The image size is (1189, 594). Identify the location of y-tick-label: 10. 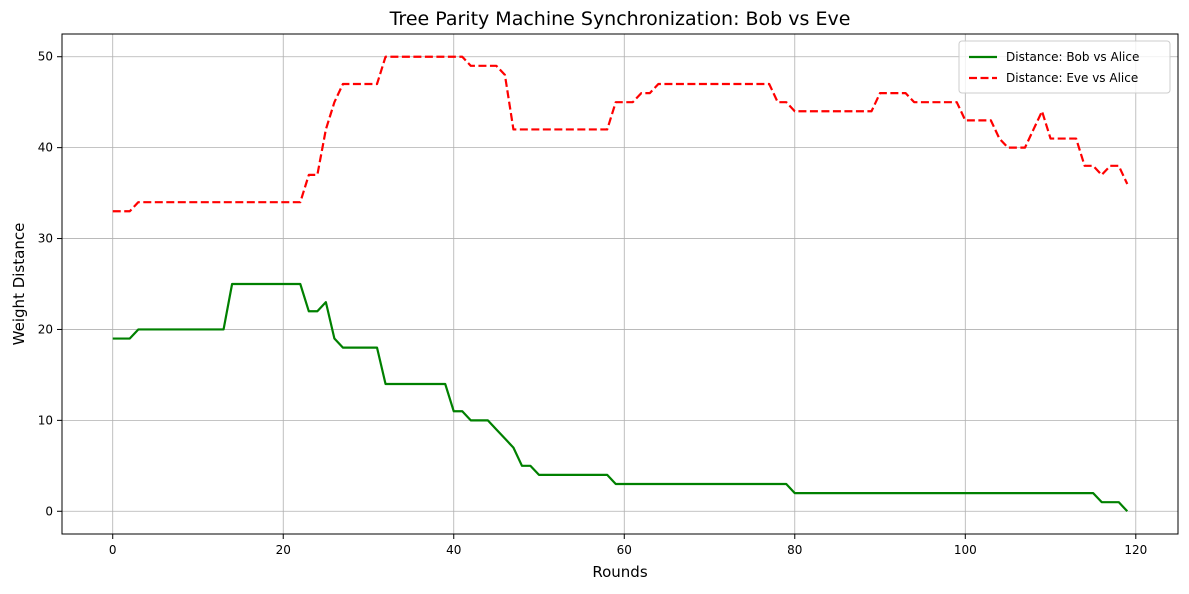
(45, 420).